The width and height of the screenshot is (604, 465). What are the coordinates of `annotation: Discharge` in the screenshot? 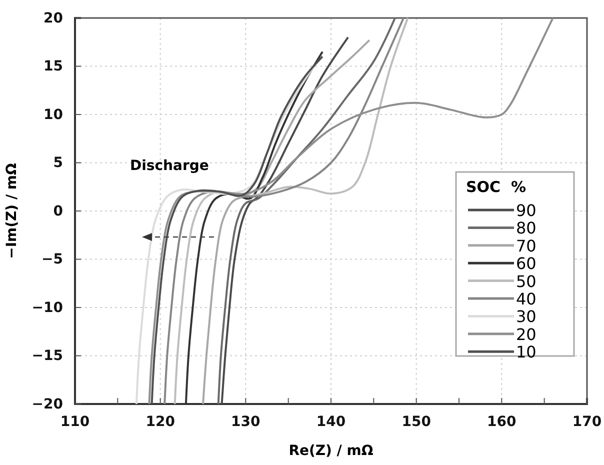 It's located at (169, 166).